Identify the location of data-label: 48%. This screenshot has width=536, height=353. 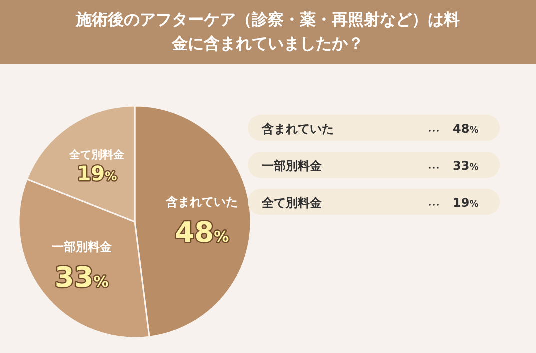
(202, 232).